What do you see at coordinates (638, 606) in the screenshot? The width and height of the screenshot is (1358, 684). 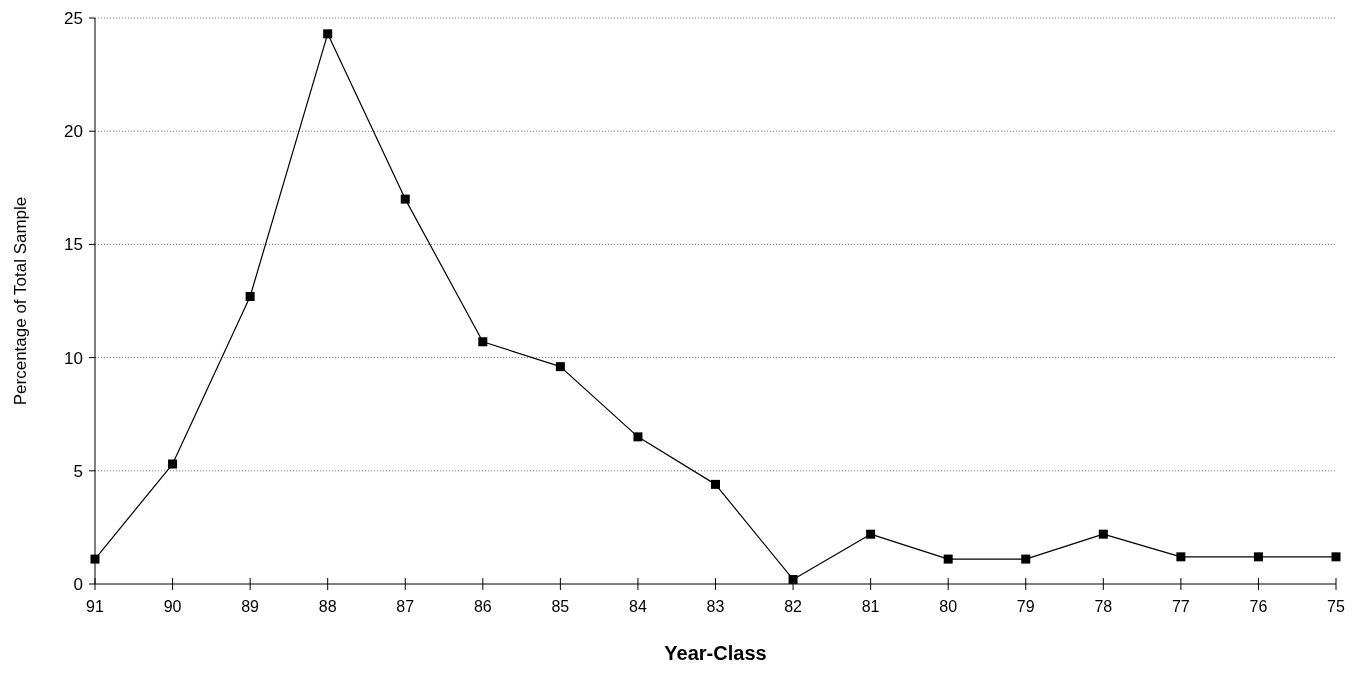 I see `x-tick-label: 84` at bounding box center [638, 606].